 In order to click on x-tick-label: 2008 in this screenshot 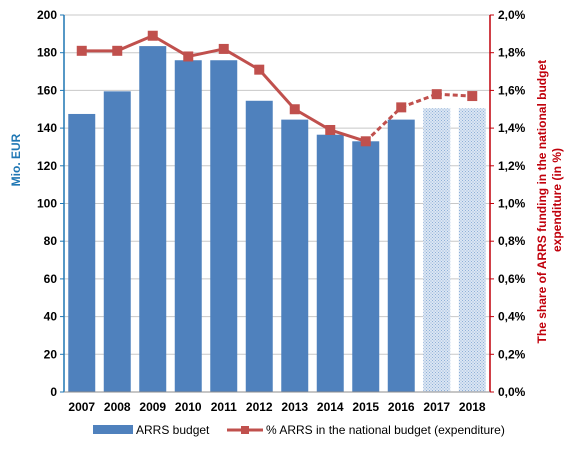, I will do `click(117, 407)`.